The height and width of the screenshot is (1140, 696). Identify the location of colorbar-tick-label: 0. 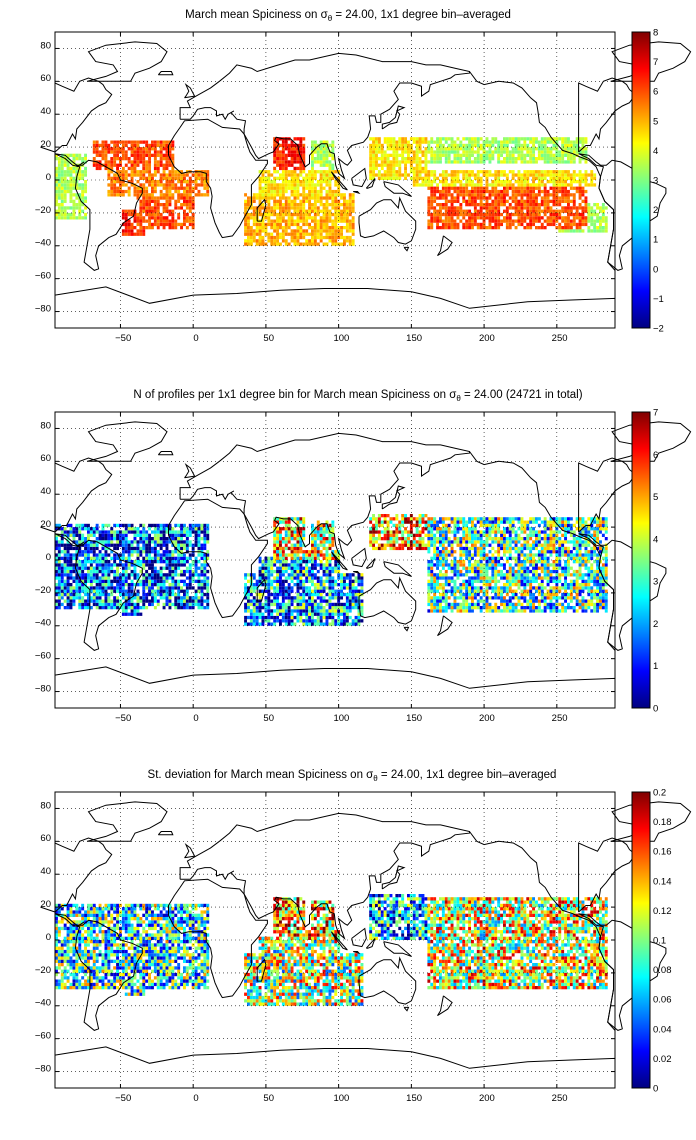
(655, 269).